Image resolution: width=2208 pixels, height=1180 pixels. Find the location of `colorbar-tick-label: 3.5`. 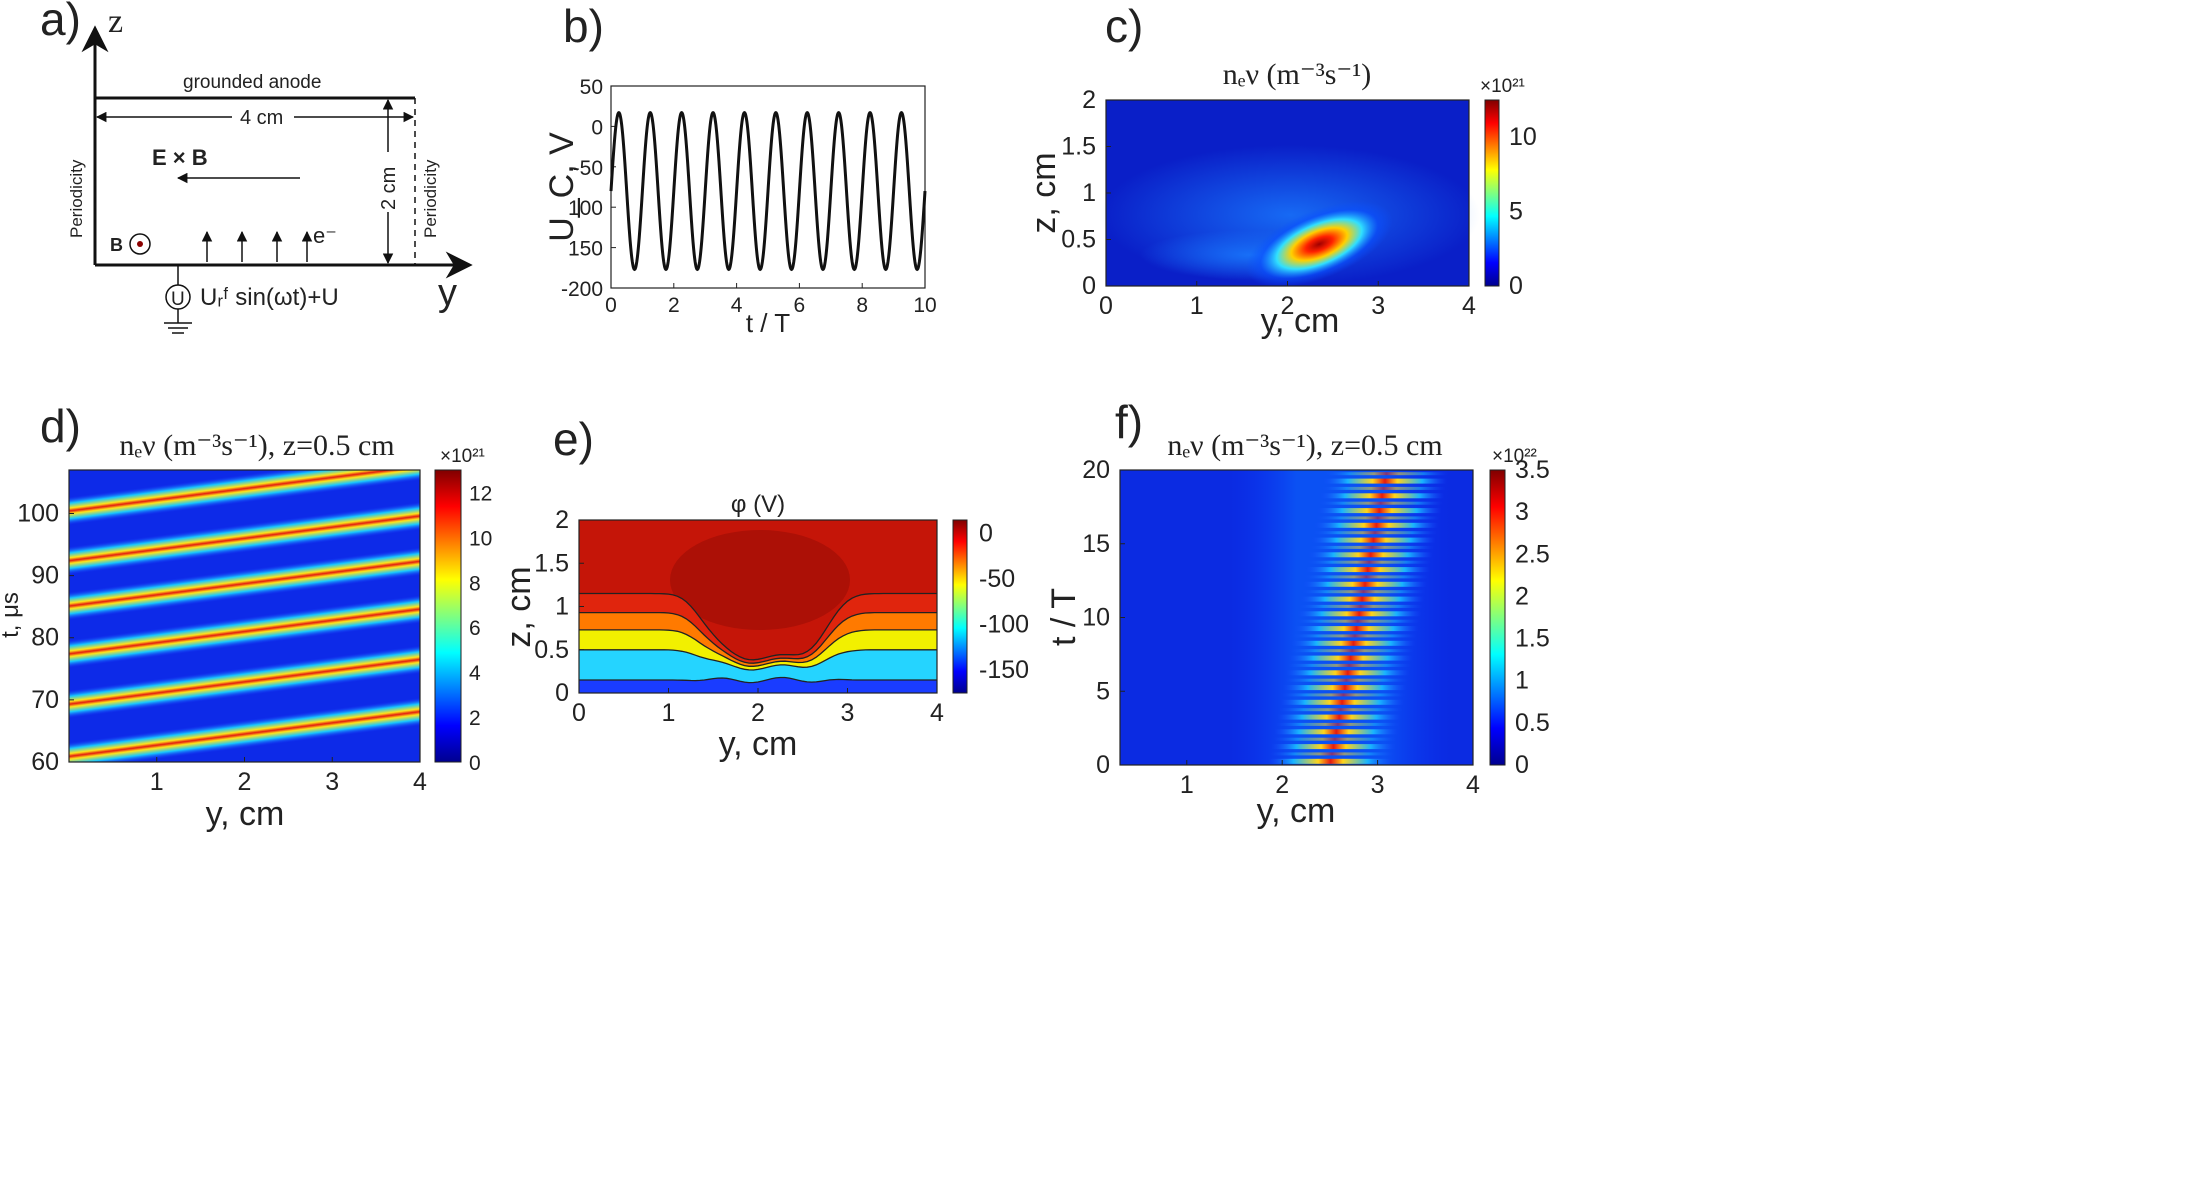

colorbar-tick-label: 3.5 is located at coordinates (1532, 470).